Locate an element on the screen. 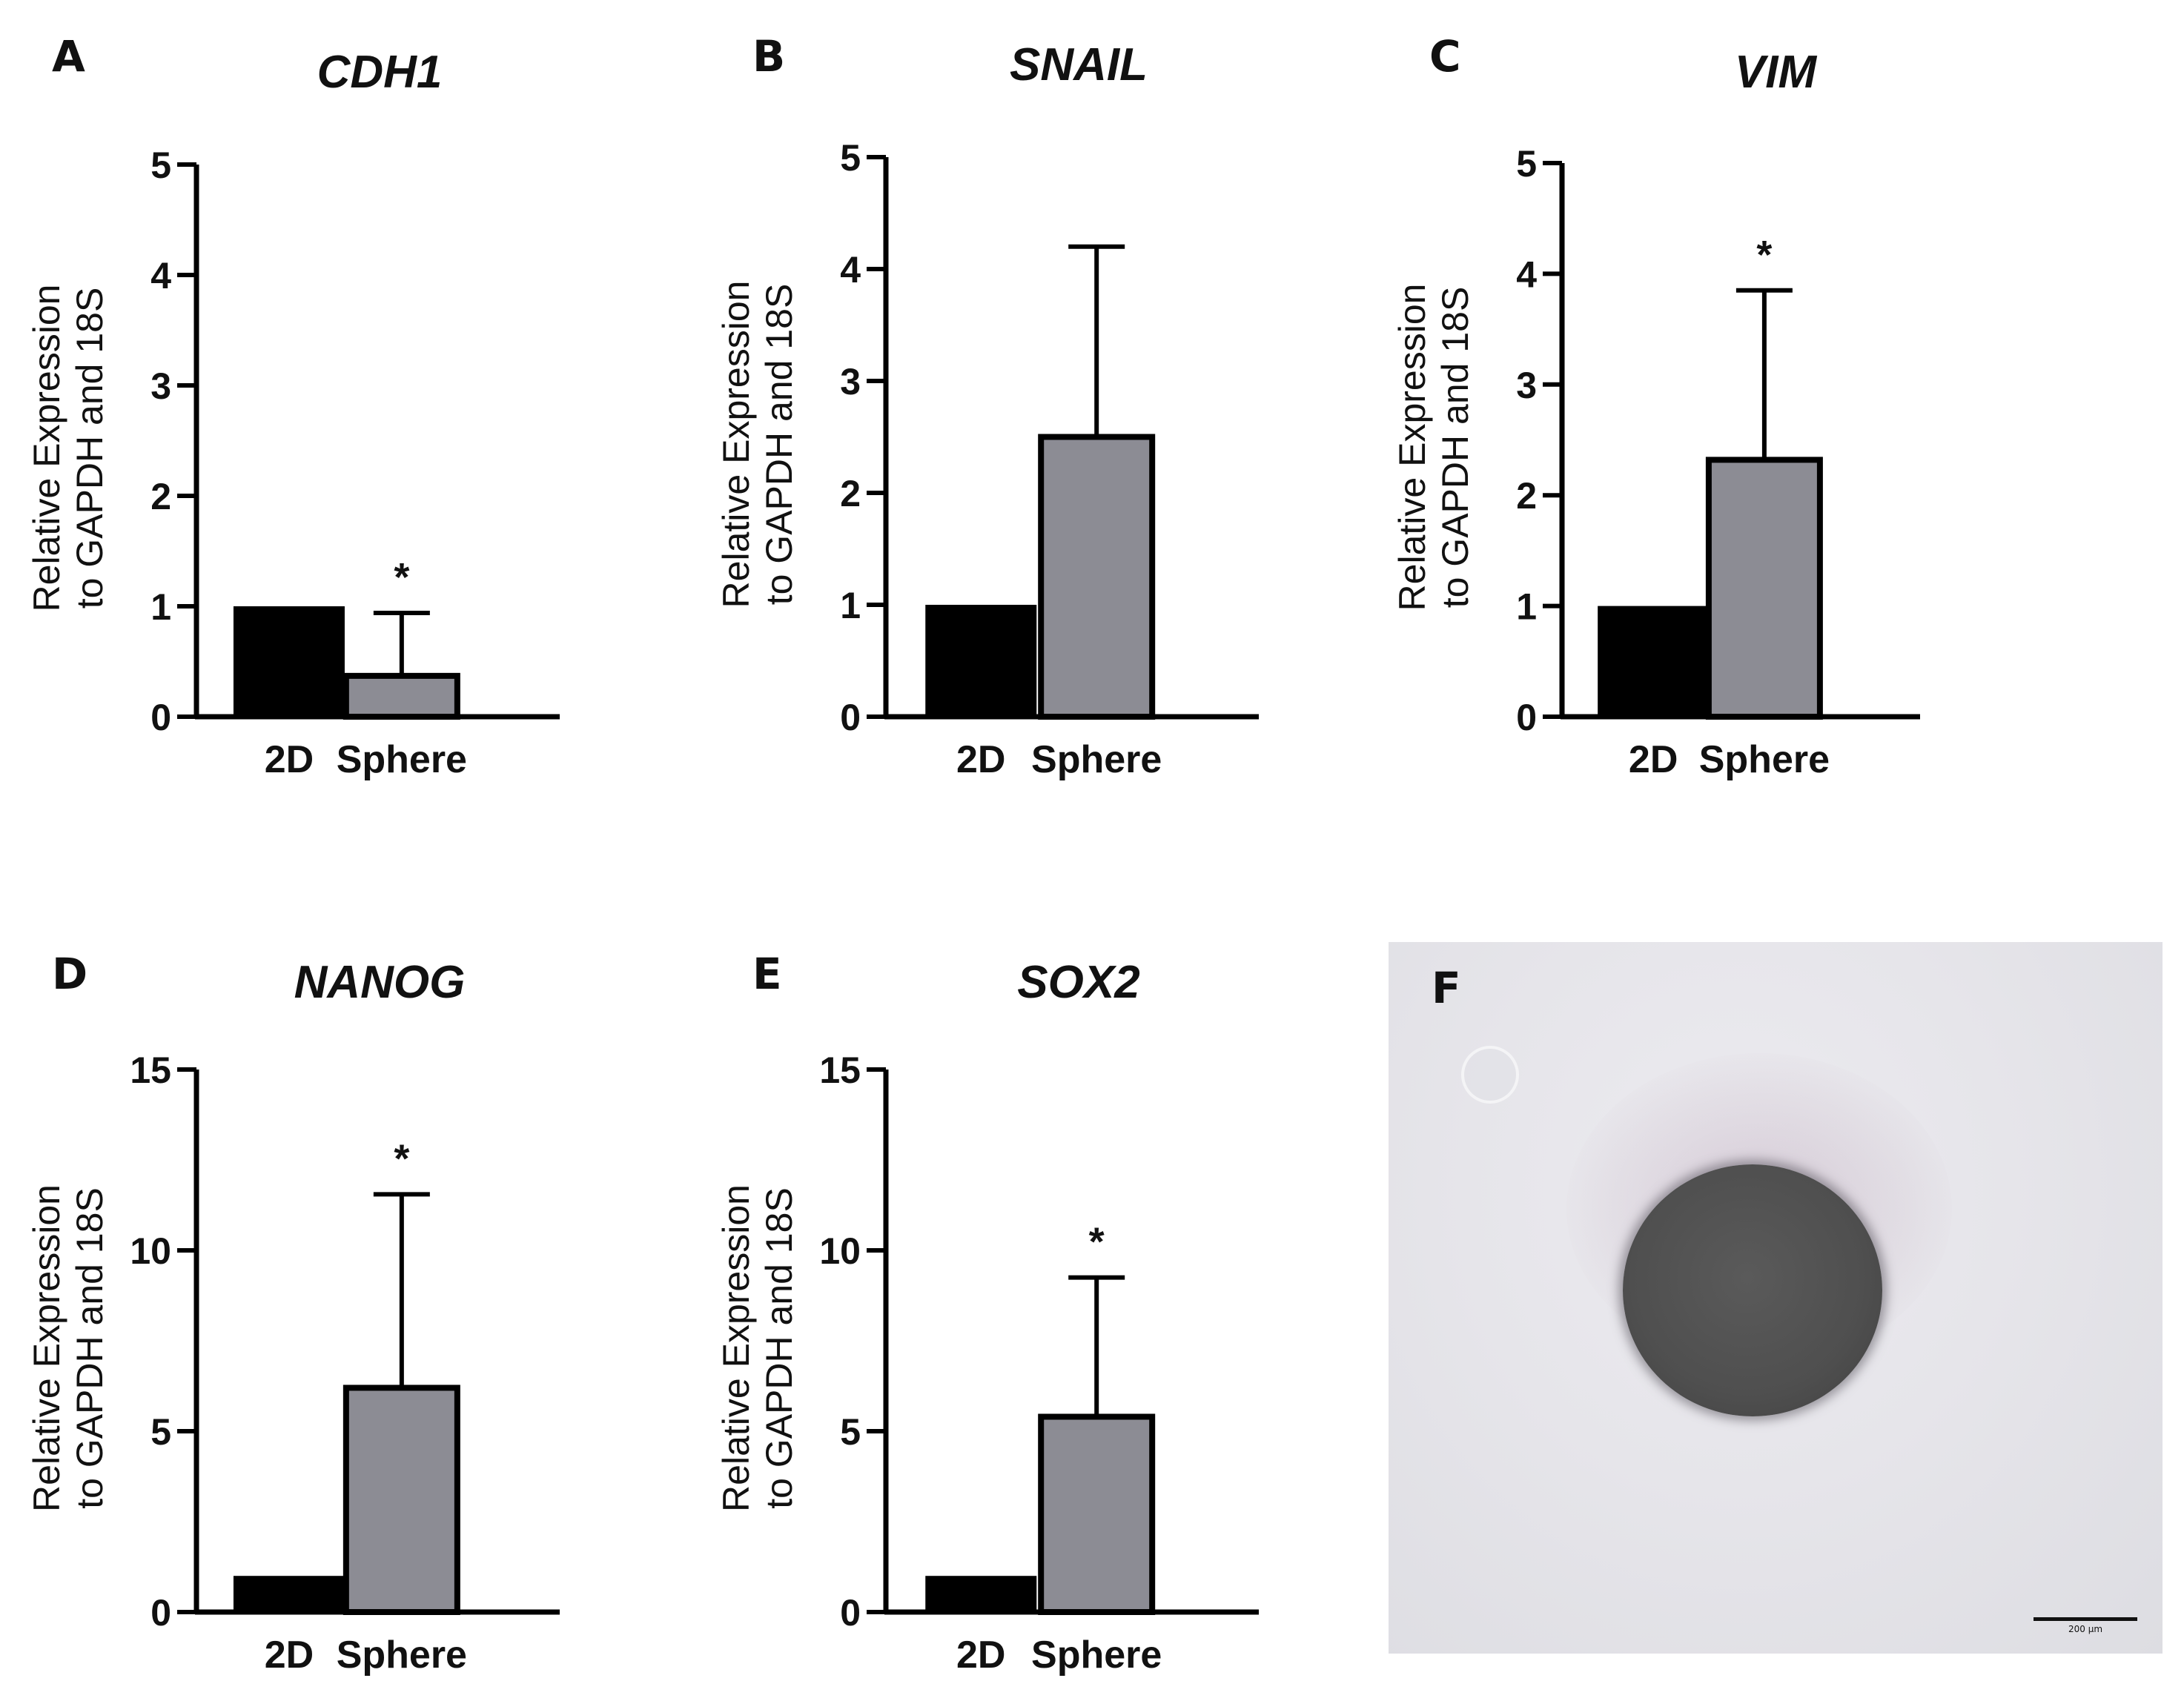 The width and height of the screenshot is (2184, 1701). micrograph-bubble is located at coordinates (1490, 1075).